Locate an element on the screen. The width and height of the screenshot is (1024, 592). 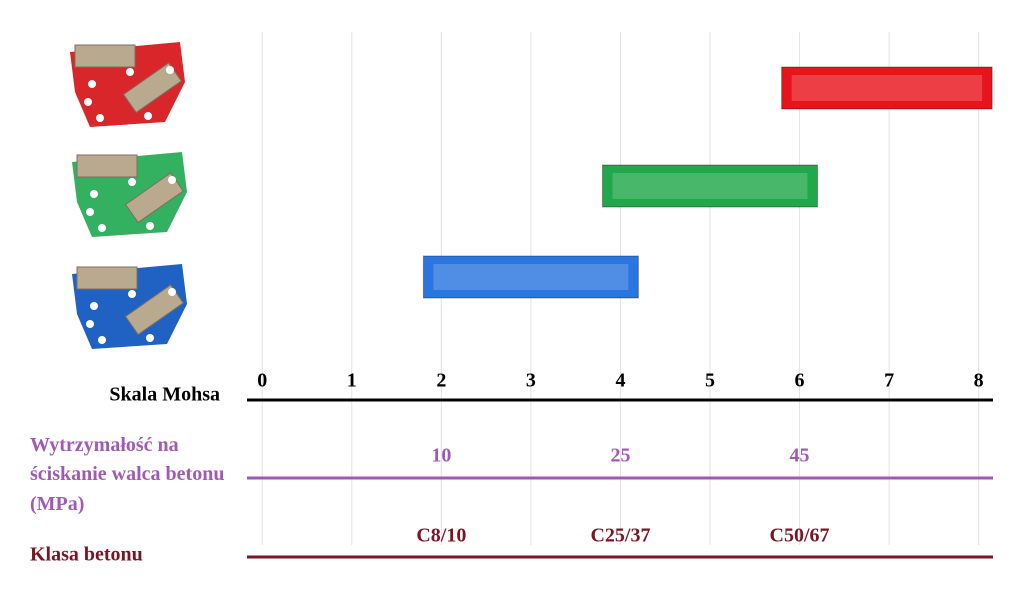
x-tick-label: 6 is located at coordinates (800, 381).